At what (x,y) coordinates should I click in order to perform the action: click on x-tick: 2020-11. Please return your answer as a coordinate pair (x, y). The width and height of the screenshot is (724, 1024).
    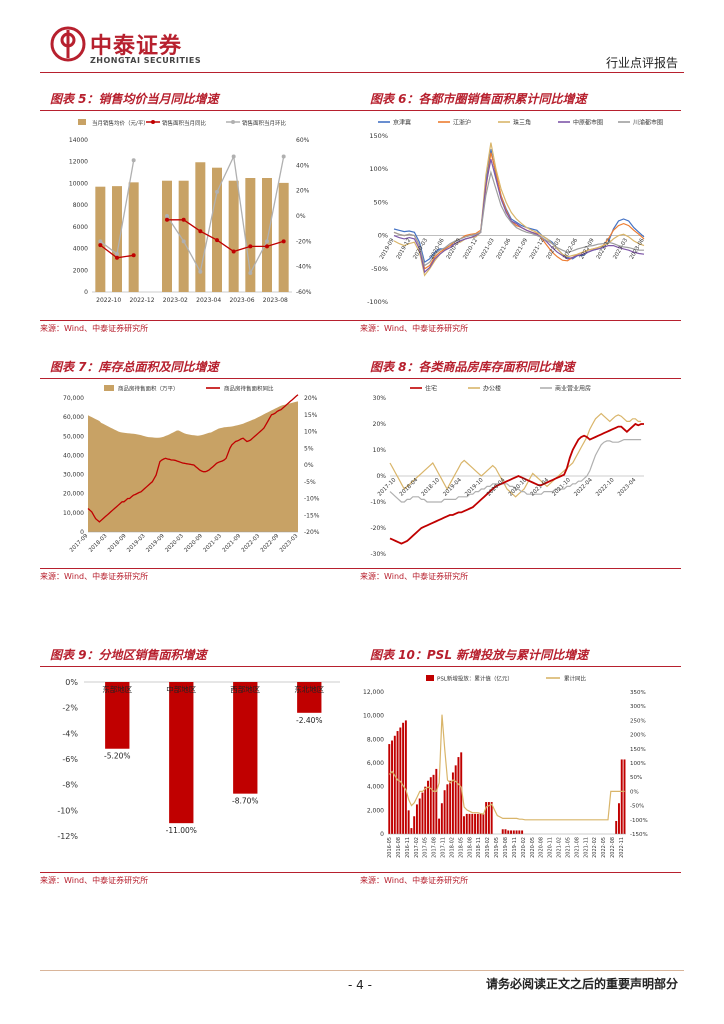
    Looking at the image, I should click on (551, 847).